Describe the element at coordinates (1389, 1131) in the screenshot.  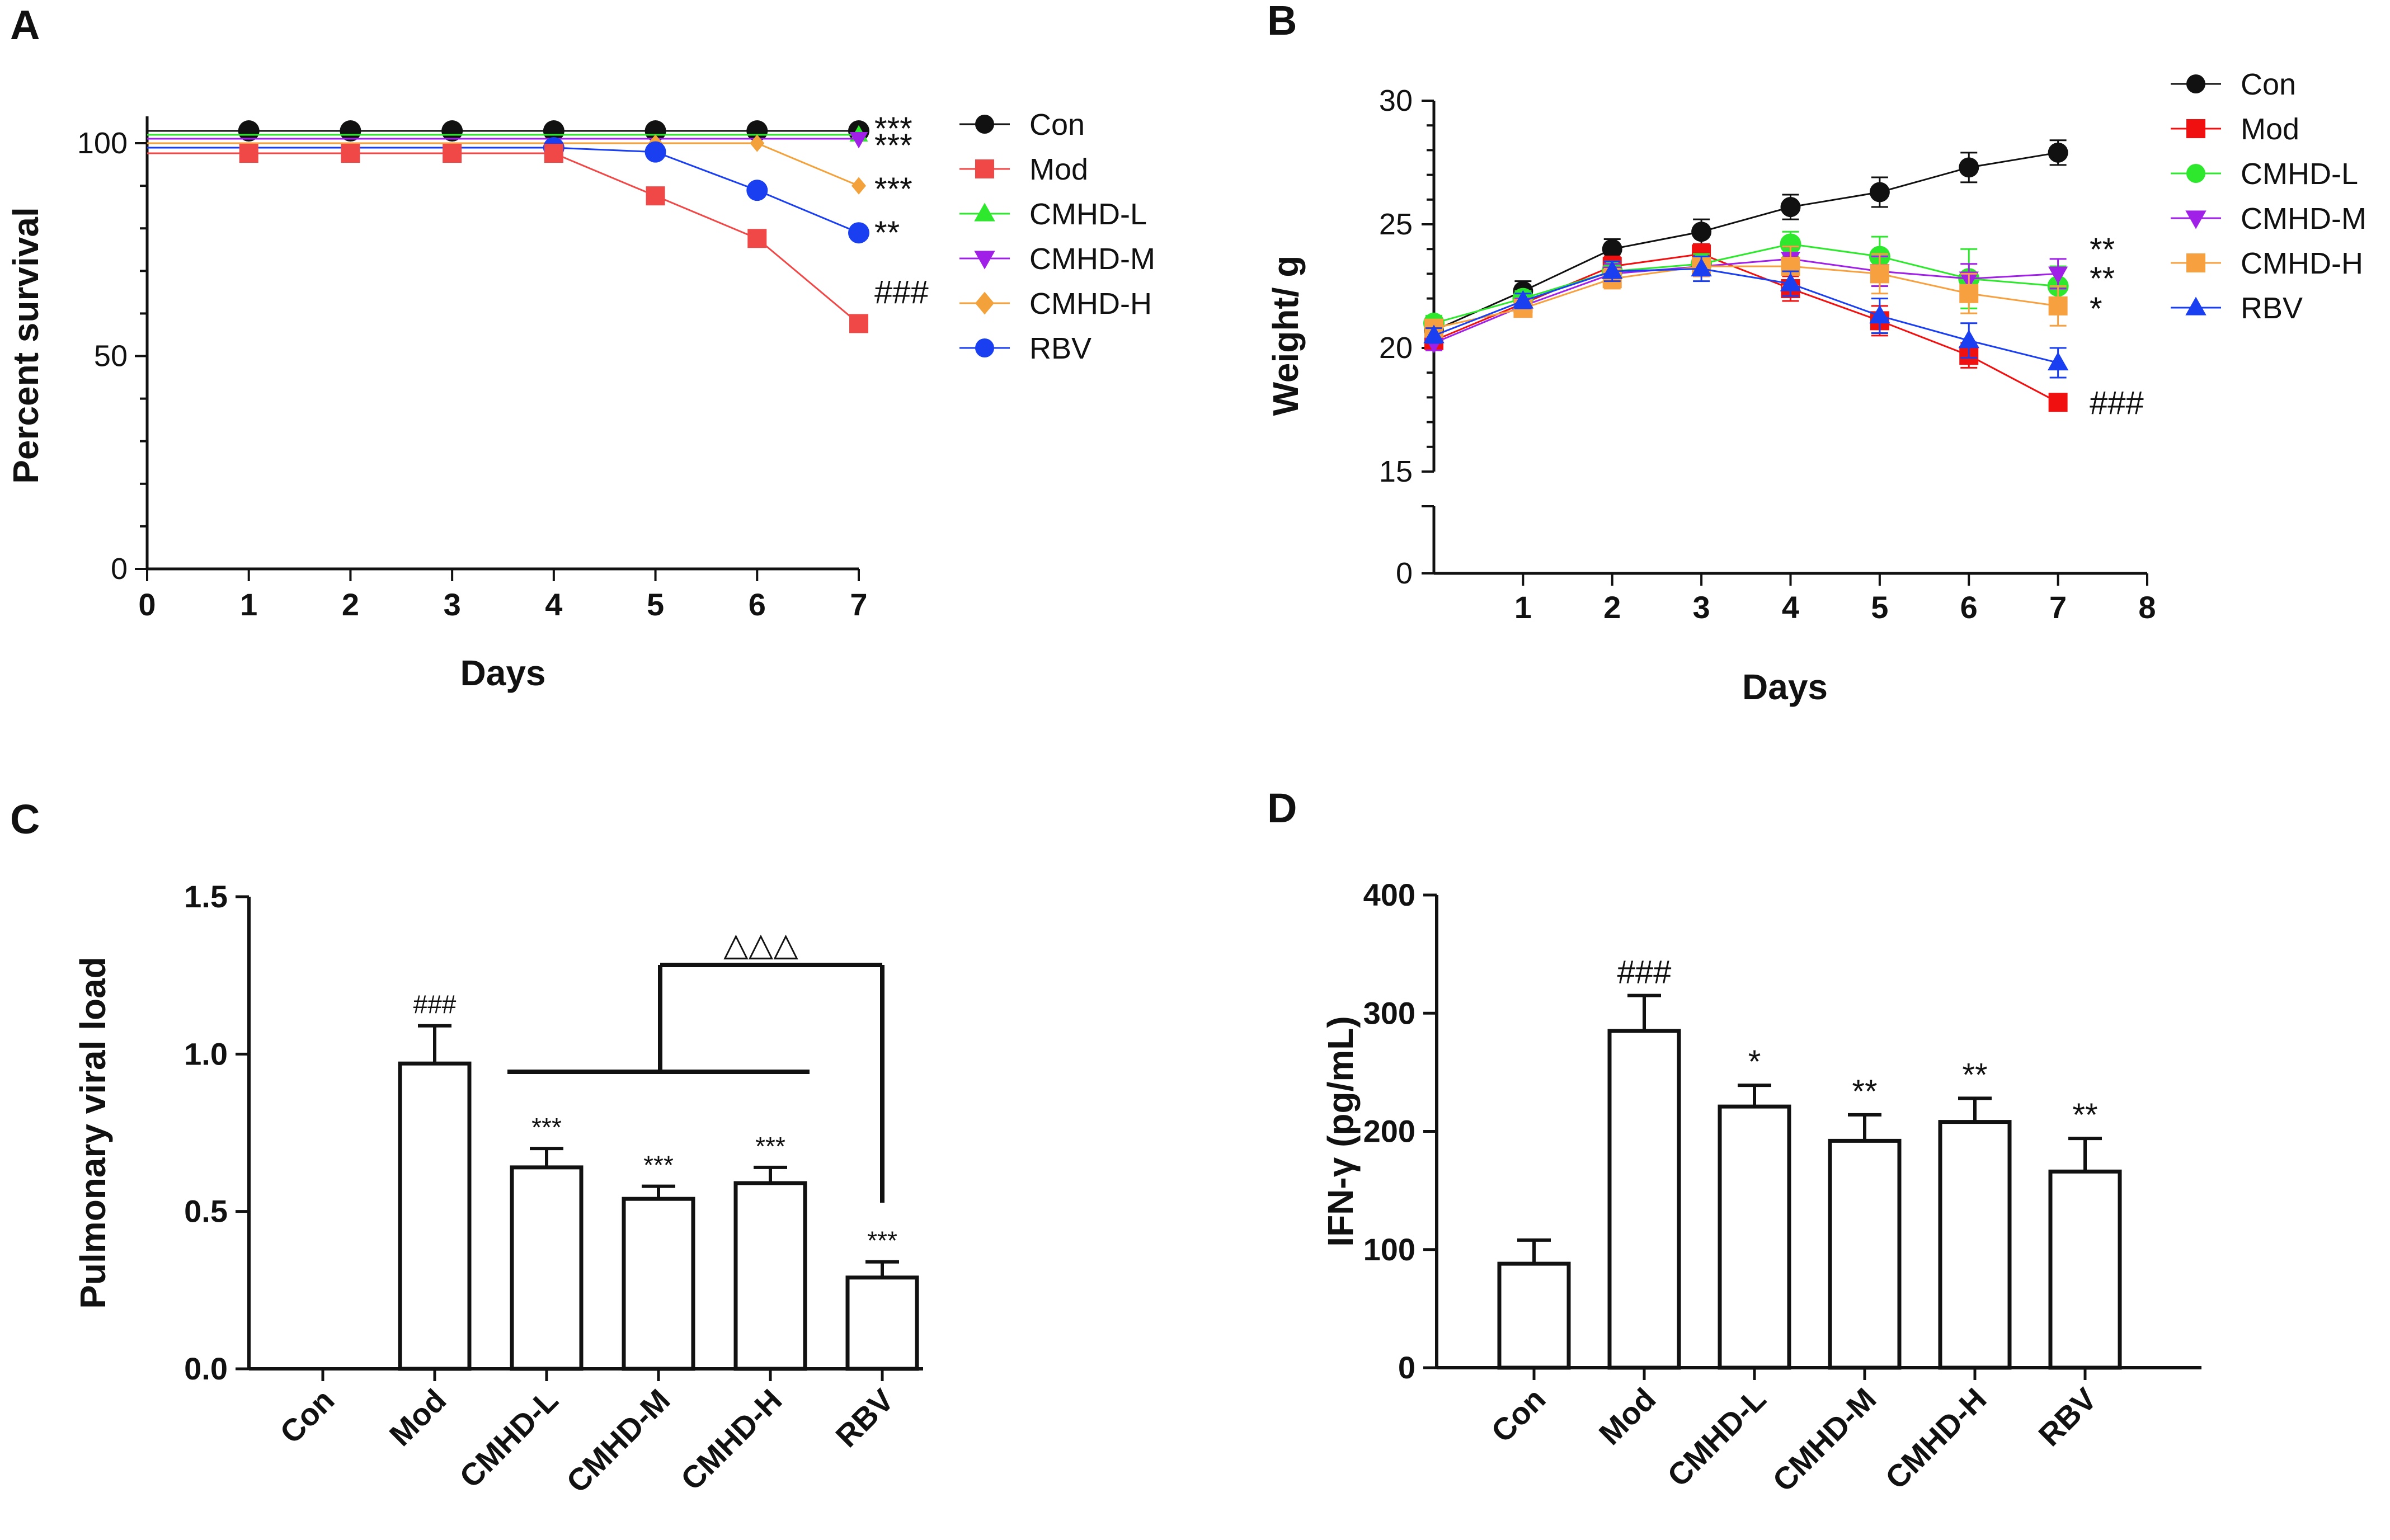
I see `y-tick-label: 200` at that location.